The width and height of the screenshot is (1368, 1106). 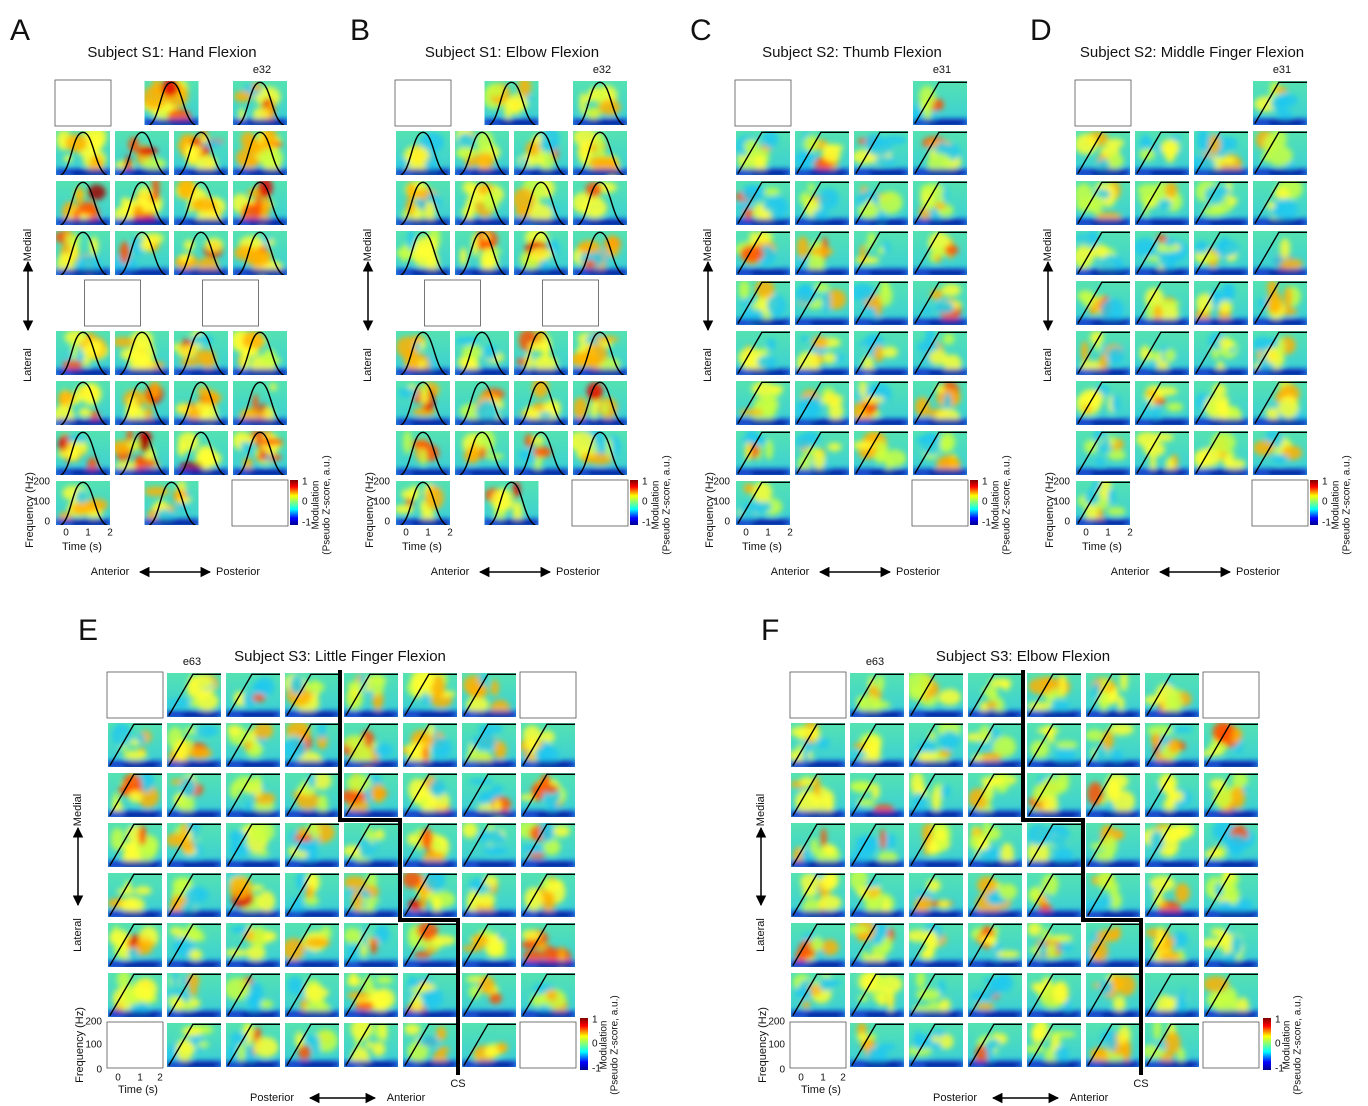 I want to click on electrode-label: e31, so click(x=1282, y=70).